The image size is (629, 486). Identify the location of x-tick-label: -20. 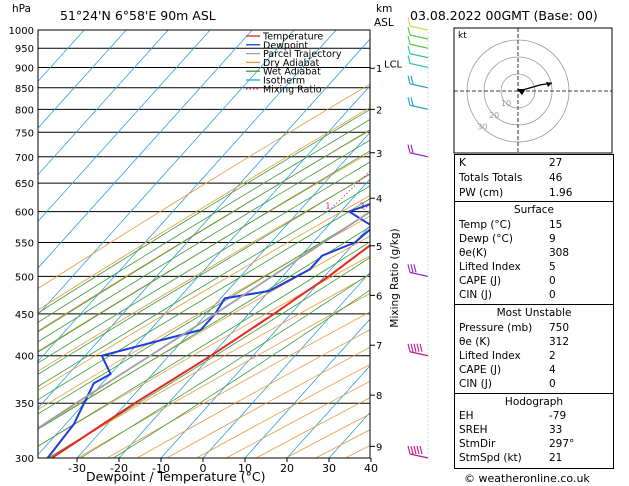
(119, 468).